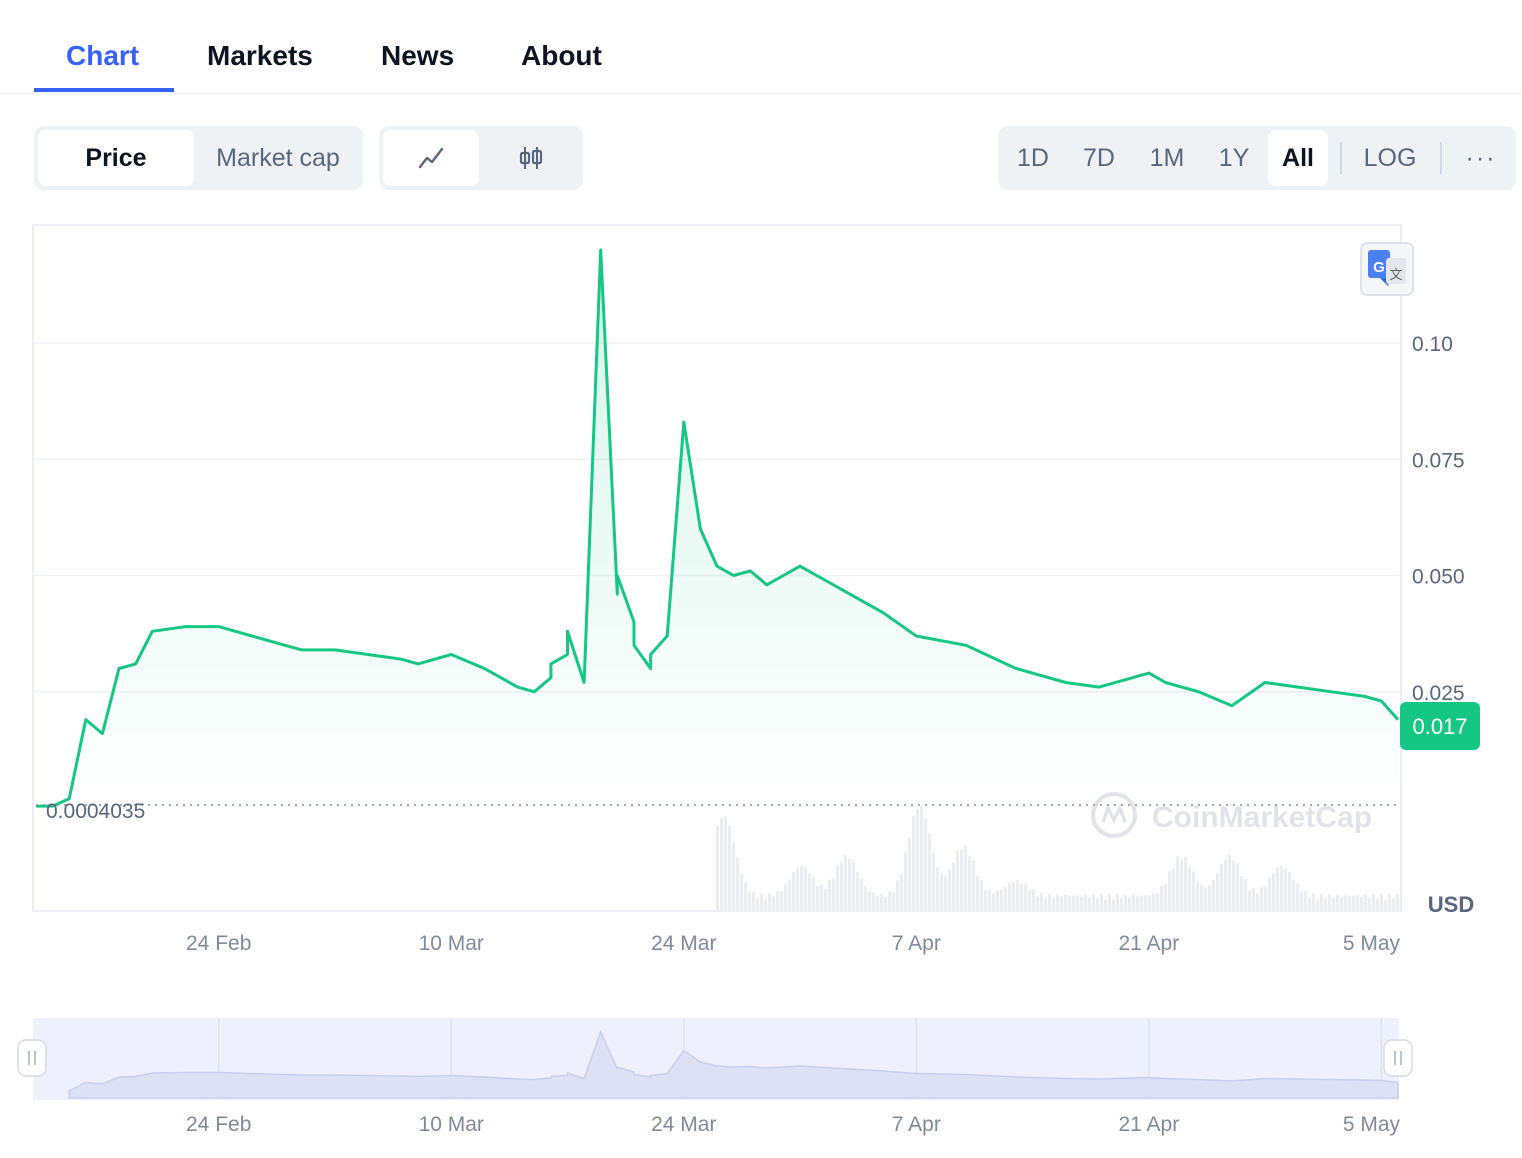  What do you see at coordinates (1099, 157) in the screenshot?
I see `range-7d-button: 7D` at bounding box center [1099, 157].